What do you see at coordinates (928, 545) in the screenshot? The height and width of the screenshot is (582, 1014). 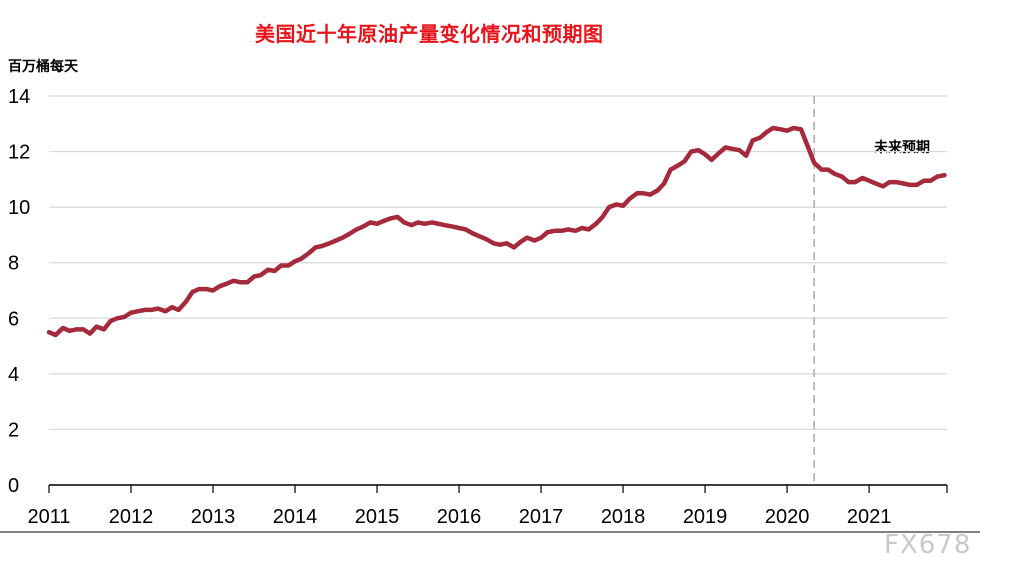 I see `watermark: FX678` at bounding box center [928, 545].